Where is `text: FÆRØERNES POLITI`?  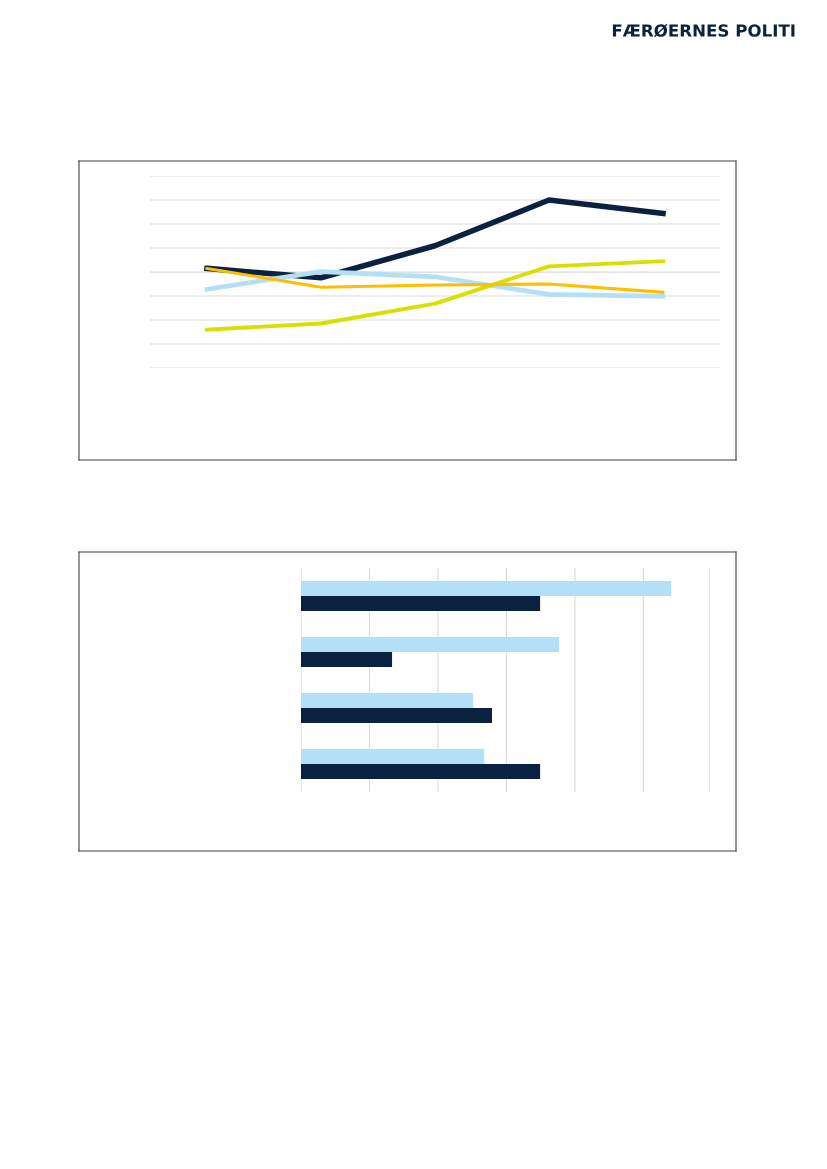 text: FÆRØERNES POLITI is located at coordinates (703, 30).